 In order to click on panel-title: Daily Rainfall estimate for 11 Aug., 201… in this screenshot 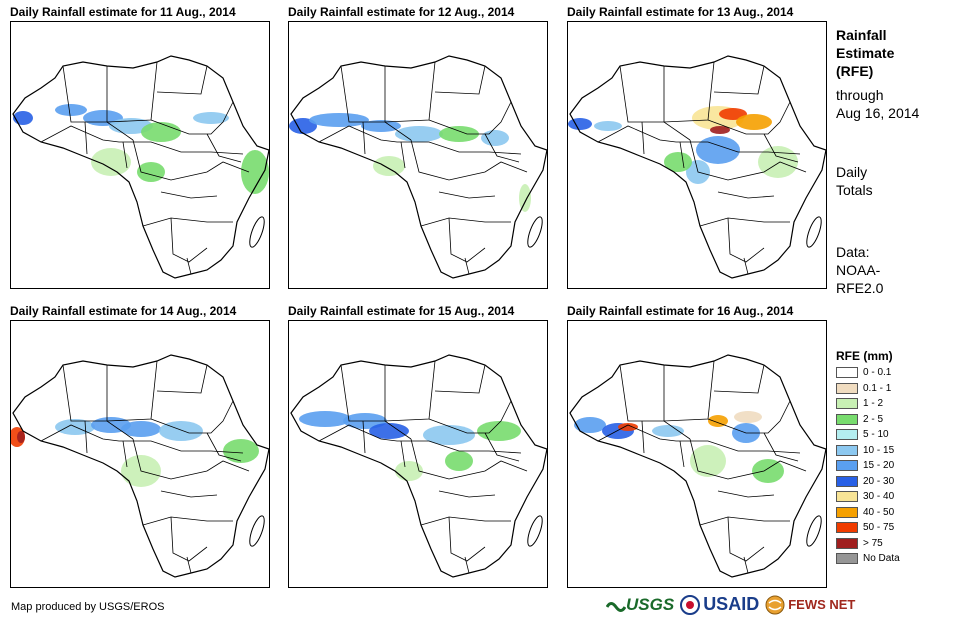, I will do `click(123, 12)`.